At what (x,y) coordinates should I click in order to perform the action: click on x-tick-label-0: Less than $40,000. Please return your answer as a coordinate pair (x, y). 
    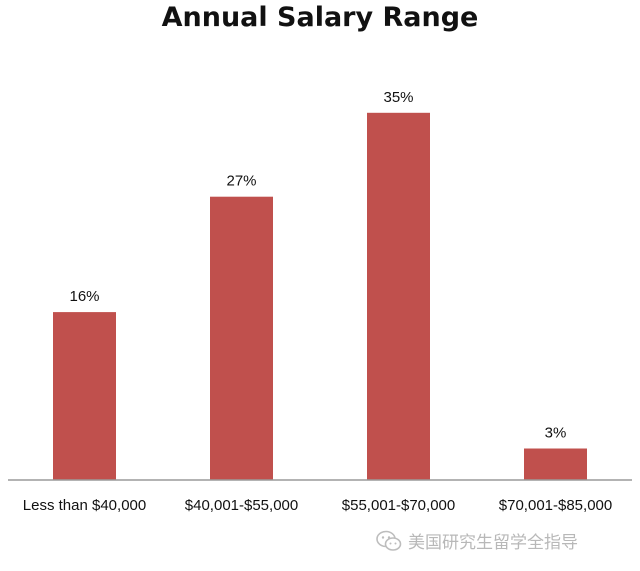
    Looking at the image, I should click on (84, 505).